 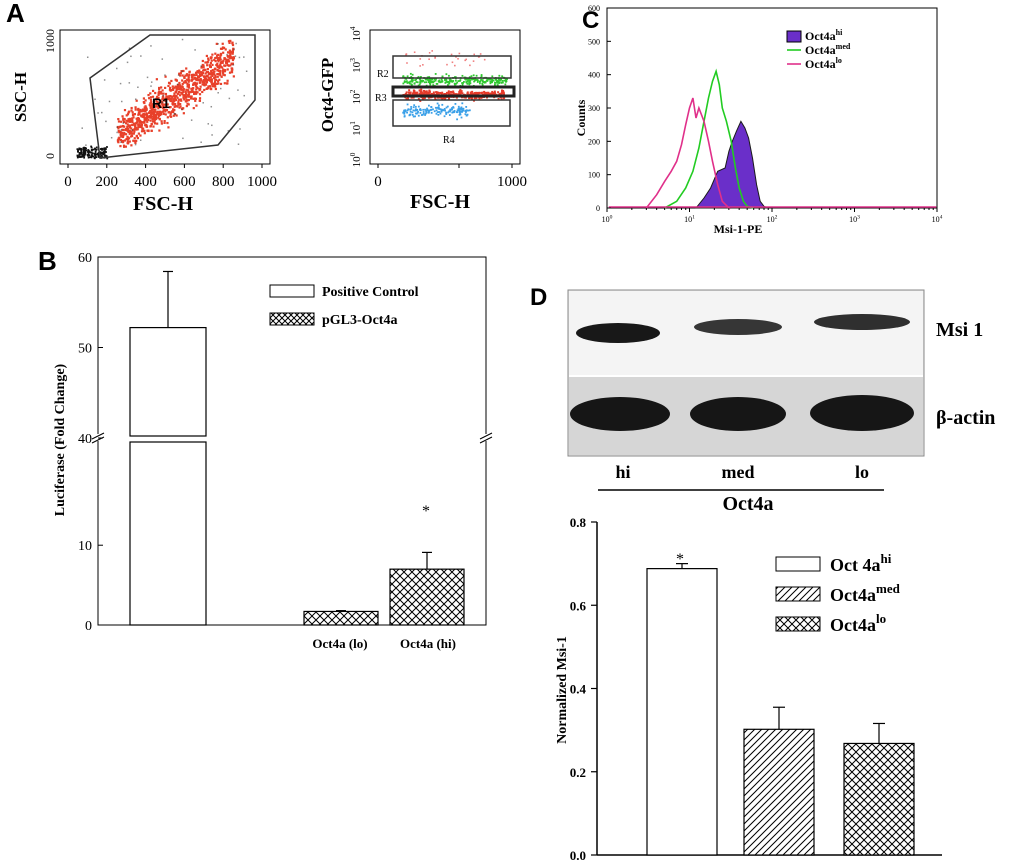 I want to click on hist-x-label: Msi-1-PE, so click(x=738, y=229).